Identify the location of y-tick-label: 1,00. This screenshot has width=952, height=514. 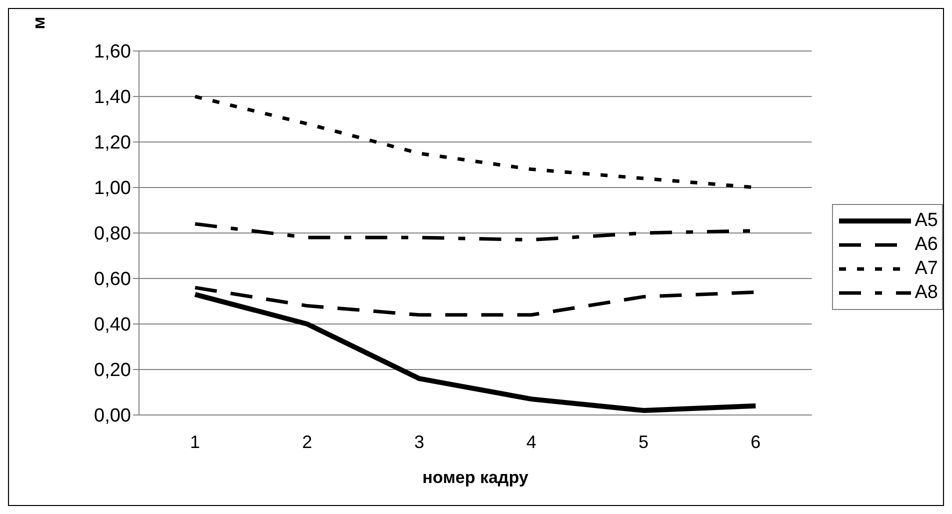
(112, 189).